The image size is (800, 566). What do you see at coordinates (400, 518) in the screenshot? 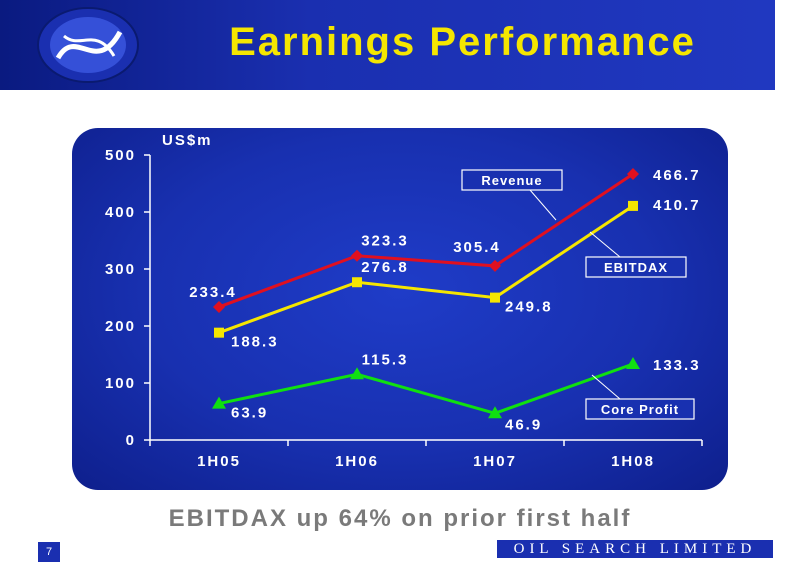
I see `footer-caption: EBITDAX up 64% on prior first half` at bounding box center [400, 518].